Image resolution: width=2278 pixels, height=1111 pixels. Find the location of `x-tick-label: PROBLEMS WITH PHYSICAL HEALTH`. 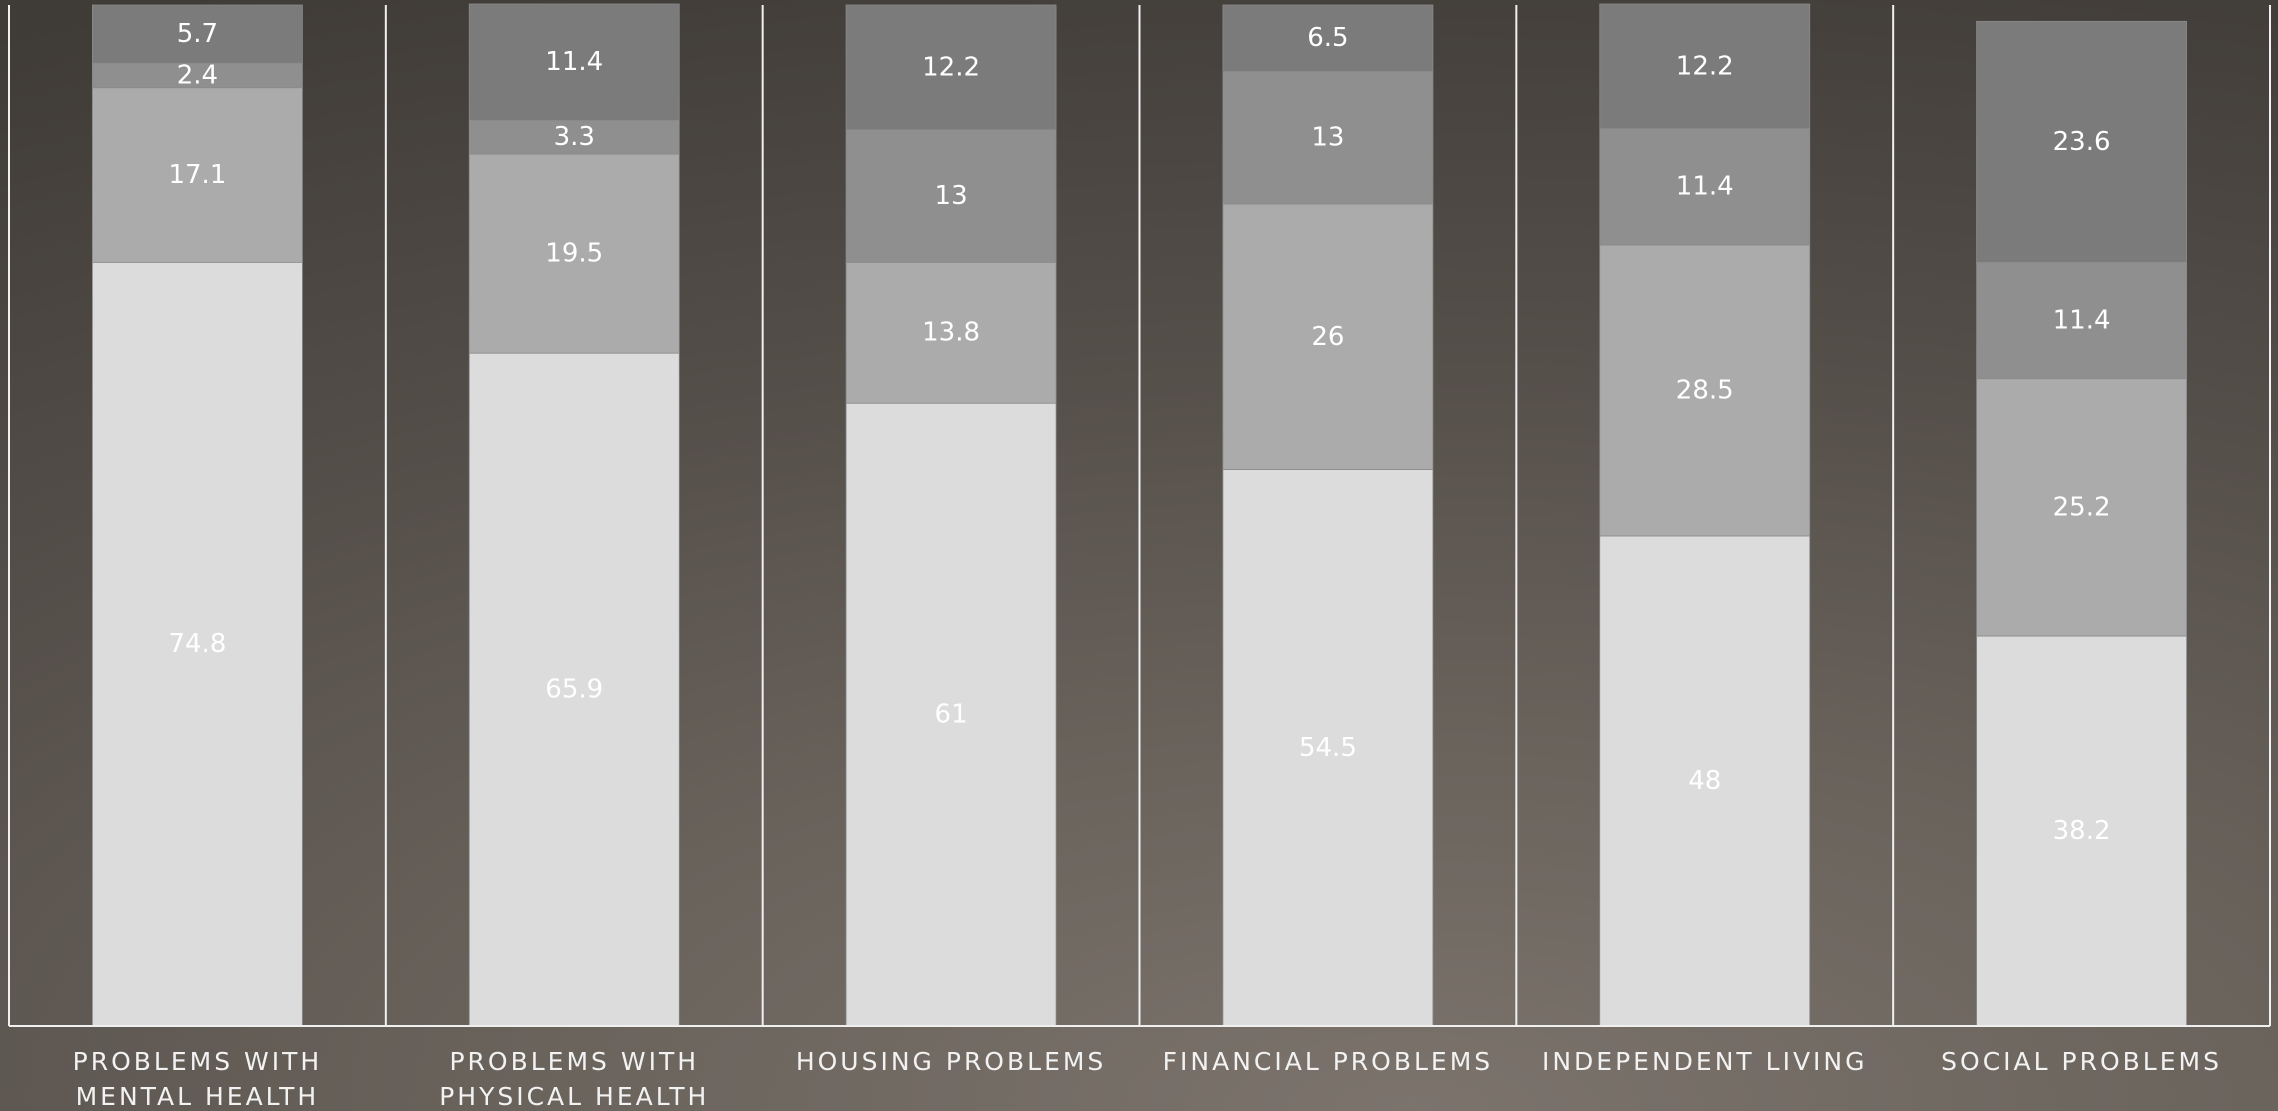

x-tick-label: PROBLEMS WITH PHYSICAL HEALTH is located at coordinates (574, 1079).